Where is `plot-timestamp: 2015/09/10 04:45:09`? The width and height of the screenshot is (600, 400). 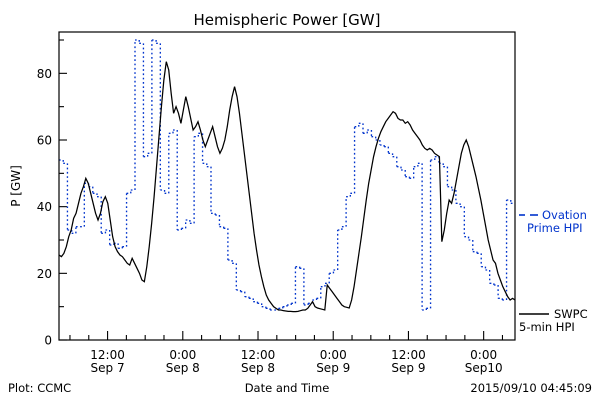 plot-timestamp: 2015/09/10 04:45:09 is located at coordinates (531, 388).